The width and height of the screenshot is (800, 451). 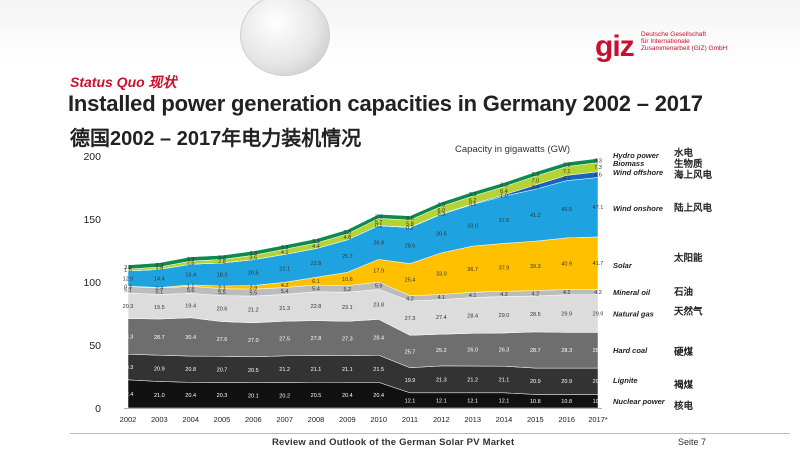 I want to click on data-label-mineral-oil: 5.9, so click(x=379, y=287).